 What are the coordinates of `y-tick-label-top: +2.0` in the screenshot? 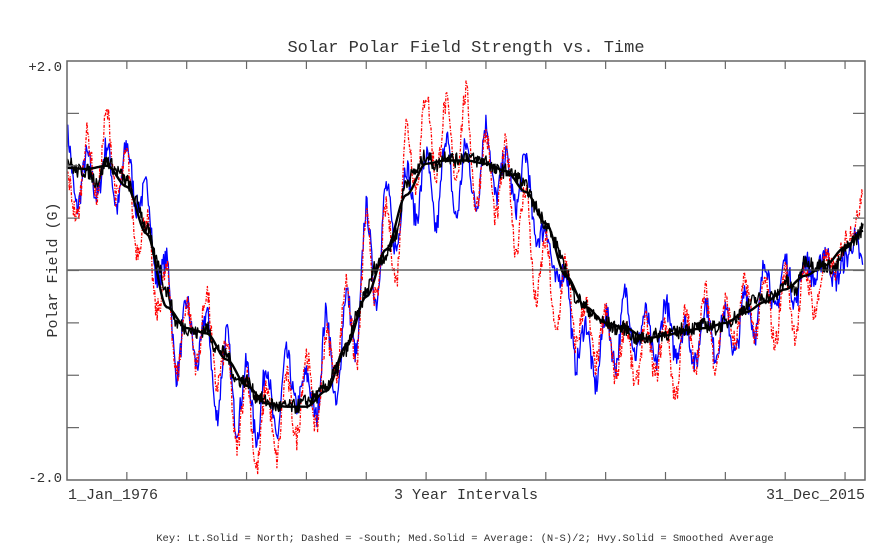 It's located at (45, 68).